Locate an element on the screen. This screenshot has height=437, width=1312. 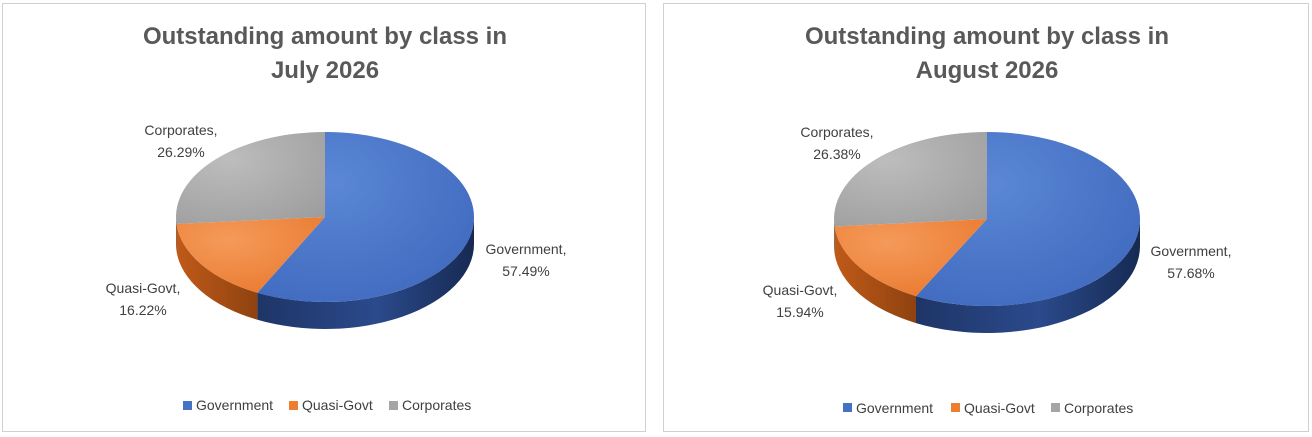
data-label-government-value: 57.49% is located at coordinates (525, 271).